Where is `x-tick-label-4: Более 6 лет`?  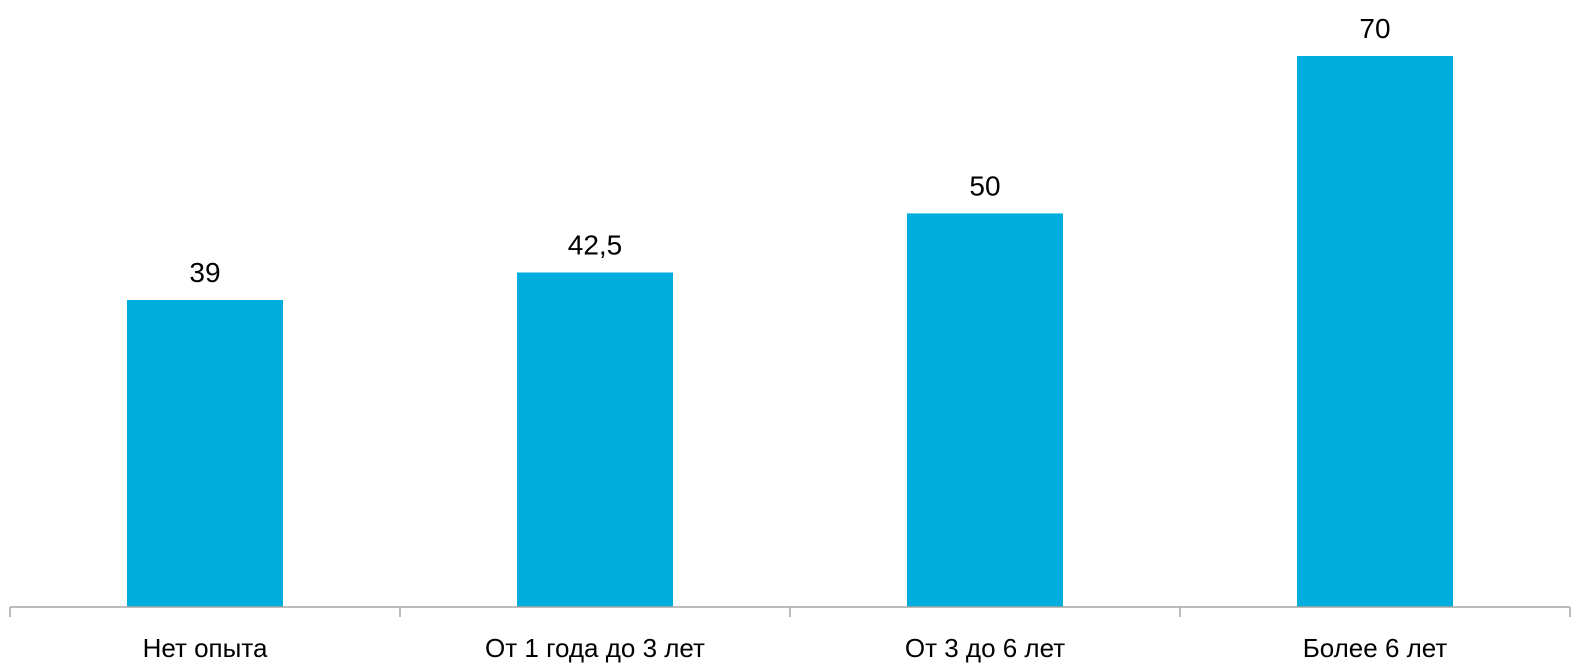
x-tick-label-4: Более 6 лет is located at coordinates (1375, 648).